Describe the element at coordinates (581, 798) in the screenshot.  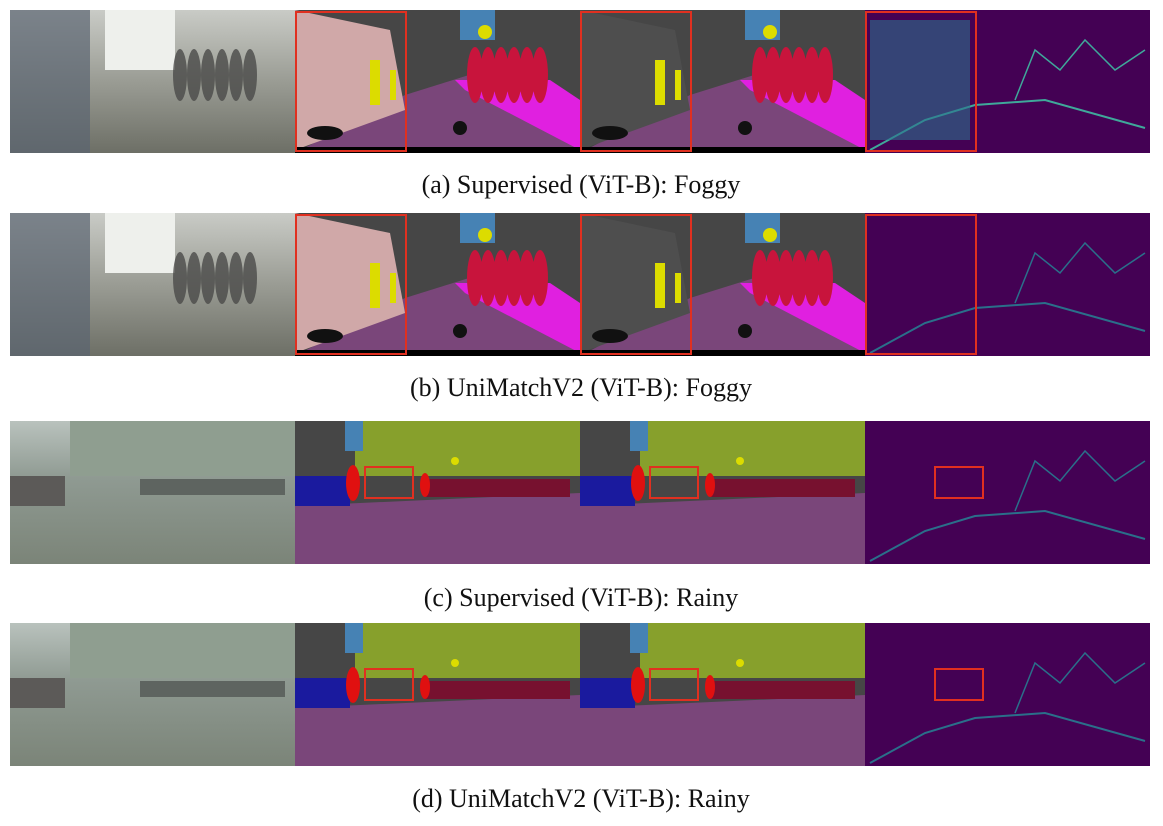
I see `caption: (d) UniMatchV2 (ViT-B): Rainy` at that location.